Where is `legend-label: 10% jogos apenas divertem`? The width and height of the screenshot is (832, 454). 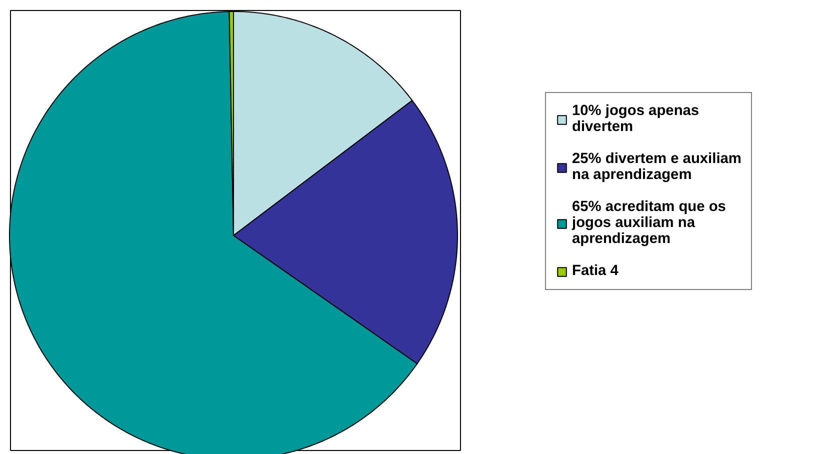
legend-label: 10% jogos apenas divertem is located at coordinates (636, 119).